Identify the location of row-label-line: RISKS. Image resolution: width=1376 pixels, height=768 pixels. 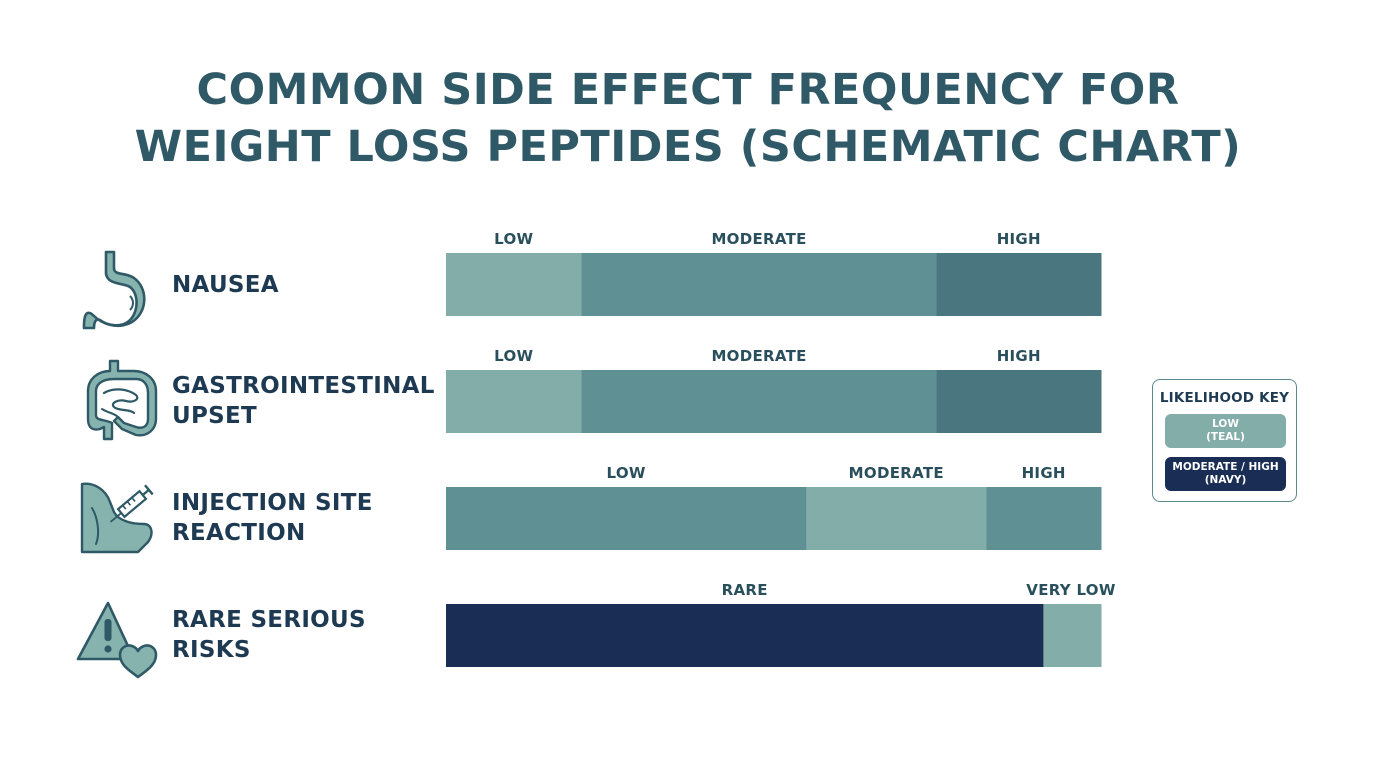
(211, 650).